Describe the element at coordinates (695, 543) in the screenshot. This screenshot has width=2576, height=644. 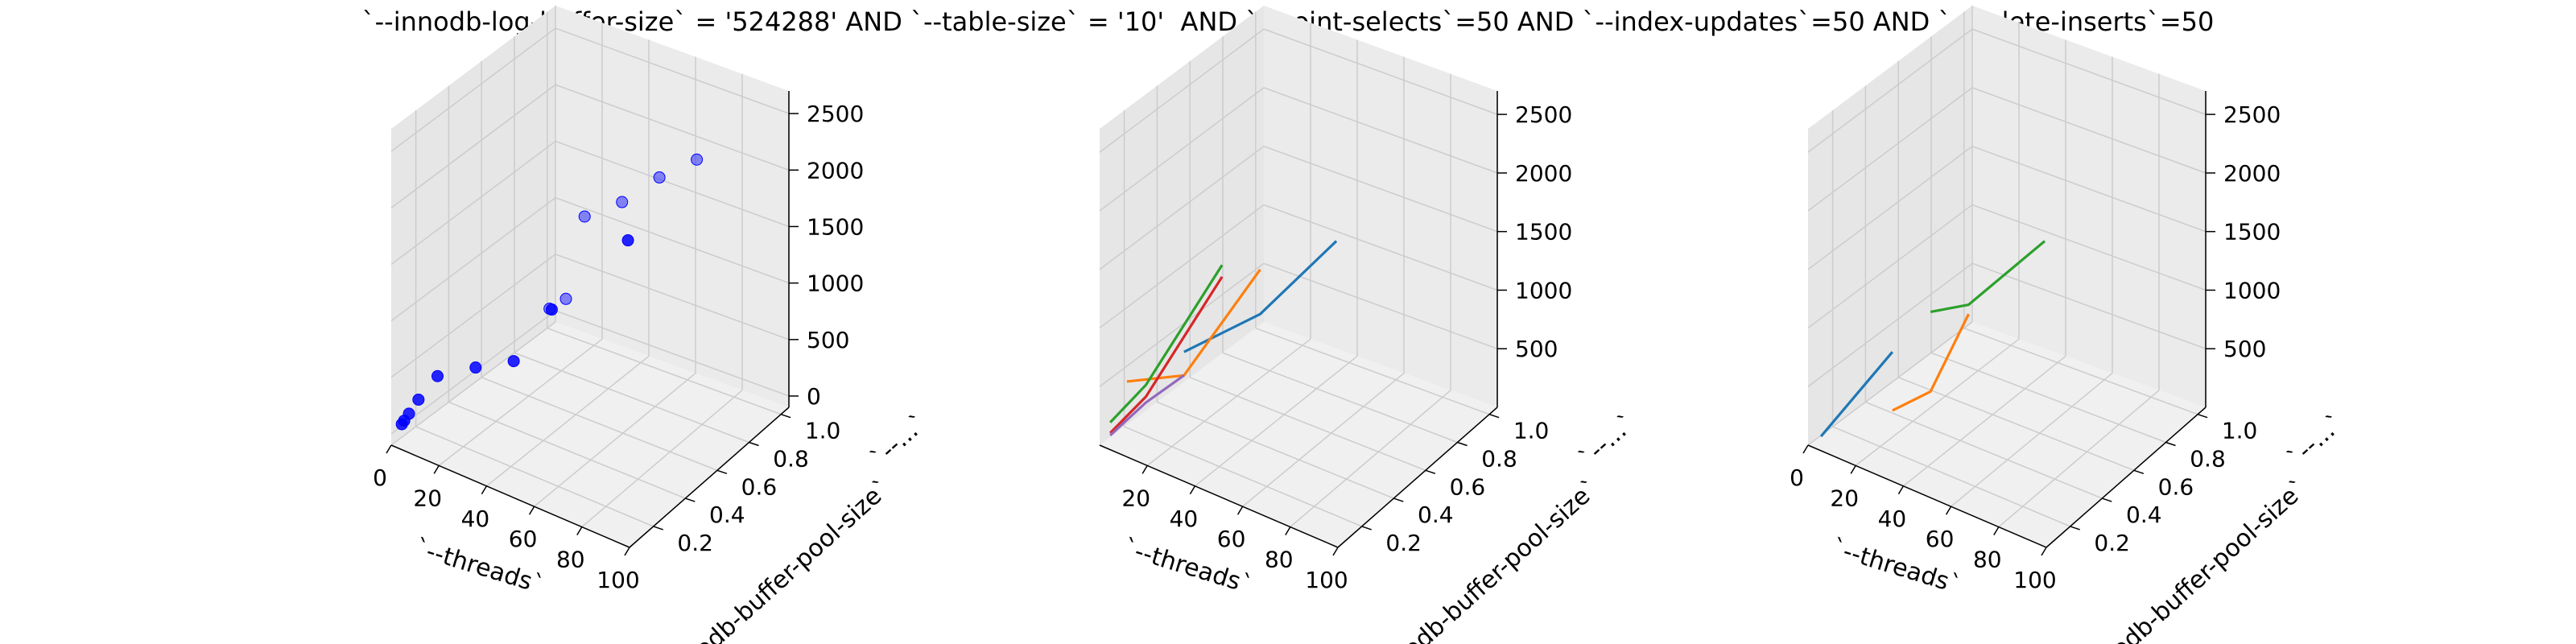
I see `y-tick-label: 0.2` at that location.